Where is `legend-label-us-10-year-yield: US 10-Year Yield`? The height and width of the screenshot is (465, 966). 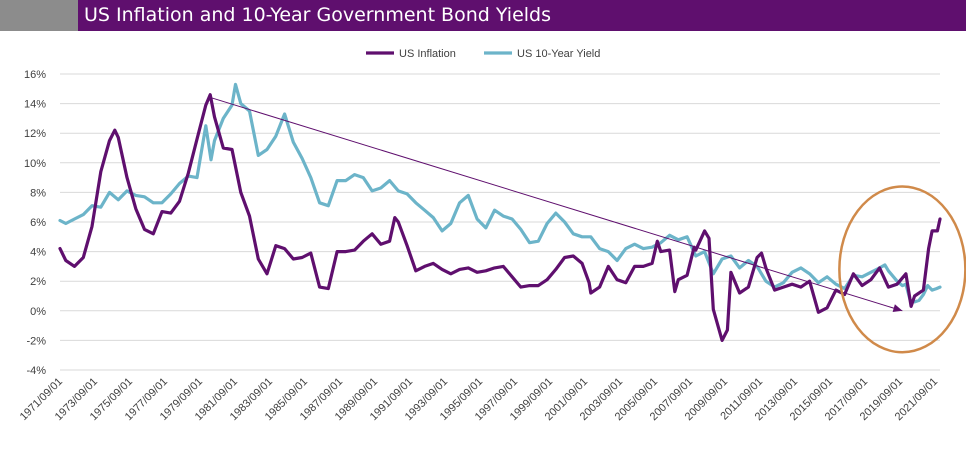
legend-label-us-10-year-yield: US 10-Year Yield is located at coordinates (558, 54).